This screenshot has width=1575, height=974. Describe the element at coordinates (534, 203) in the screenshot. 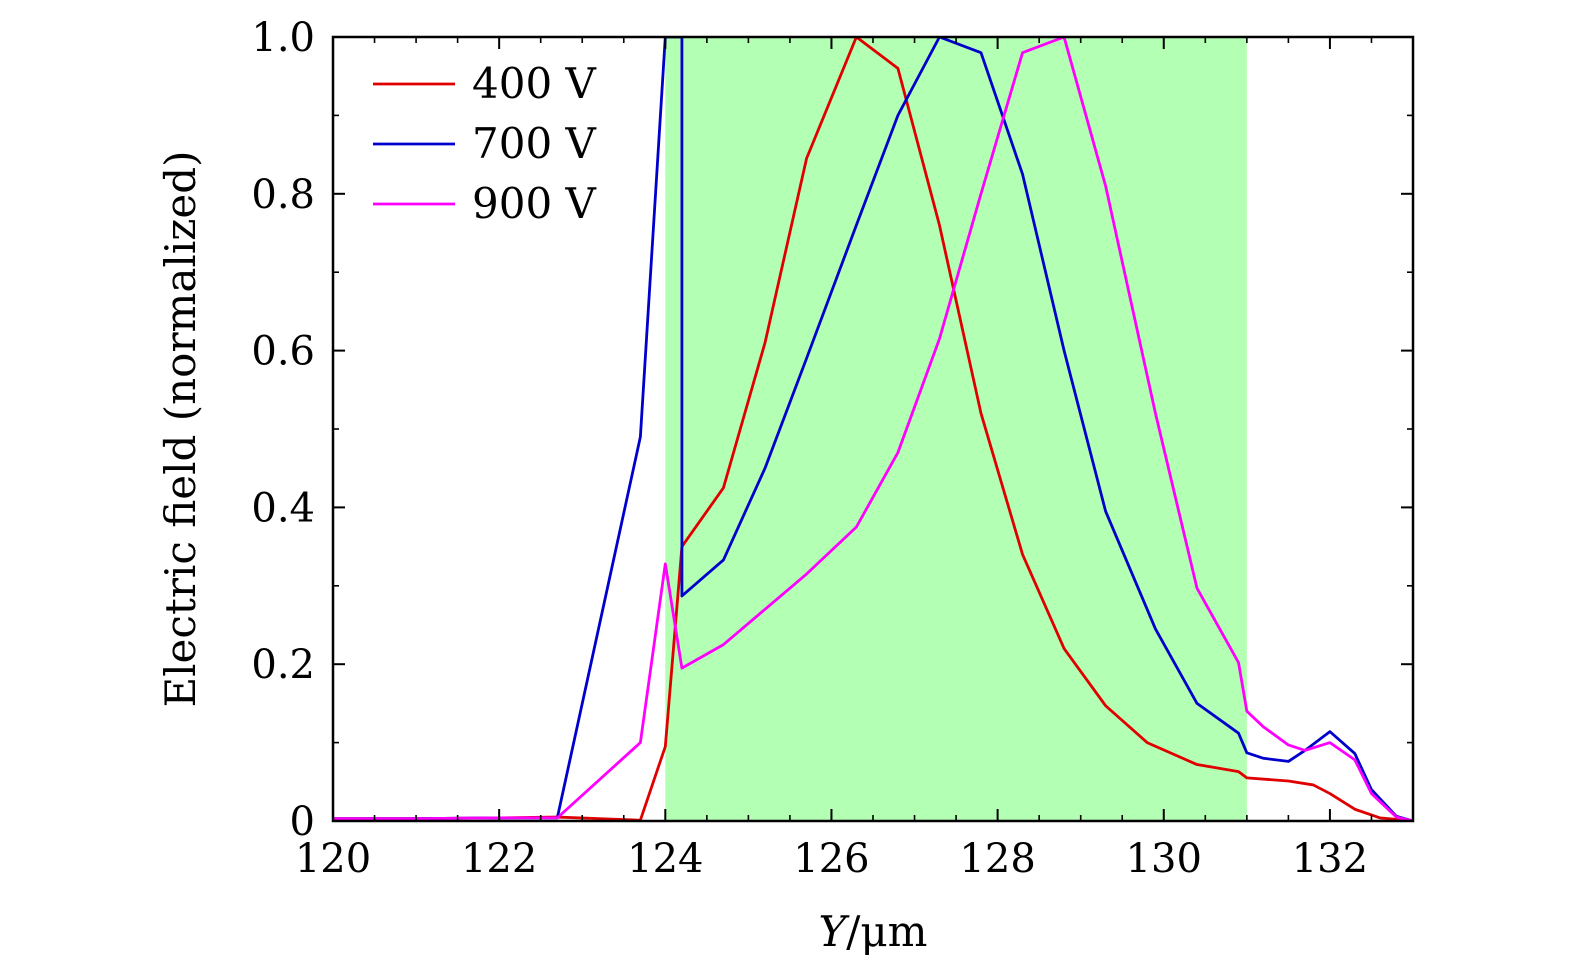

I see `legend-label: 900 V` at that location.